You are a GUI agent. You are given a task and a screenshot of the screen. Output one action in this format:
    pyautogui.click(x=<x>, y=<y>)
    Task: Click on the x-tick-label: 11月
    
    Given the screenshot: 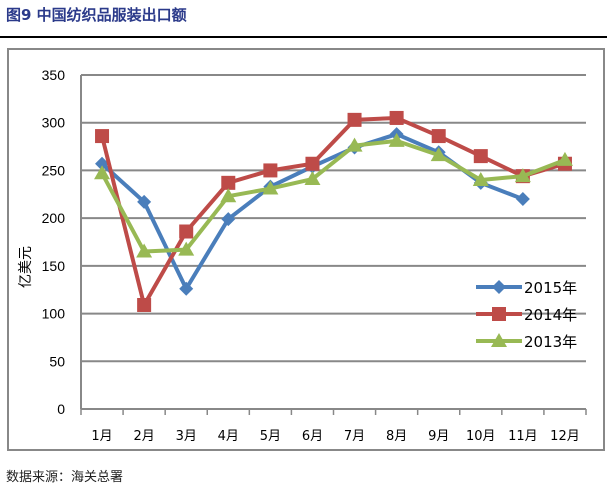 What is the action you would take?
    pyautogui.click(x=523, y=436)
    